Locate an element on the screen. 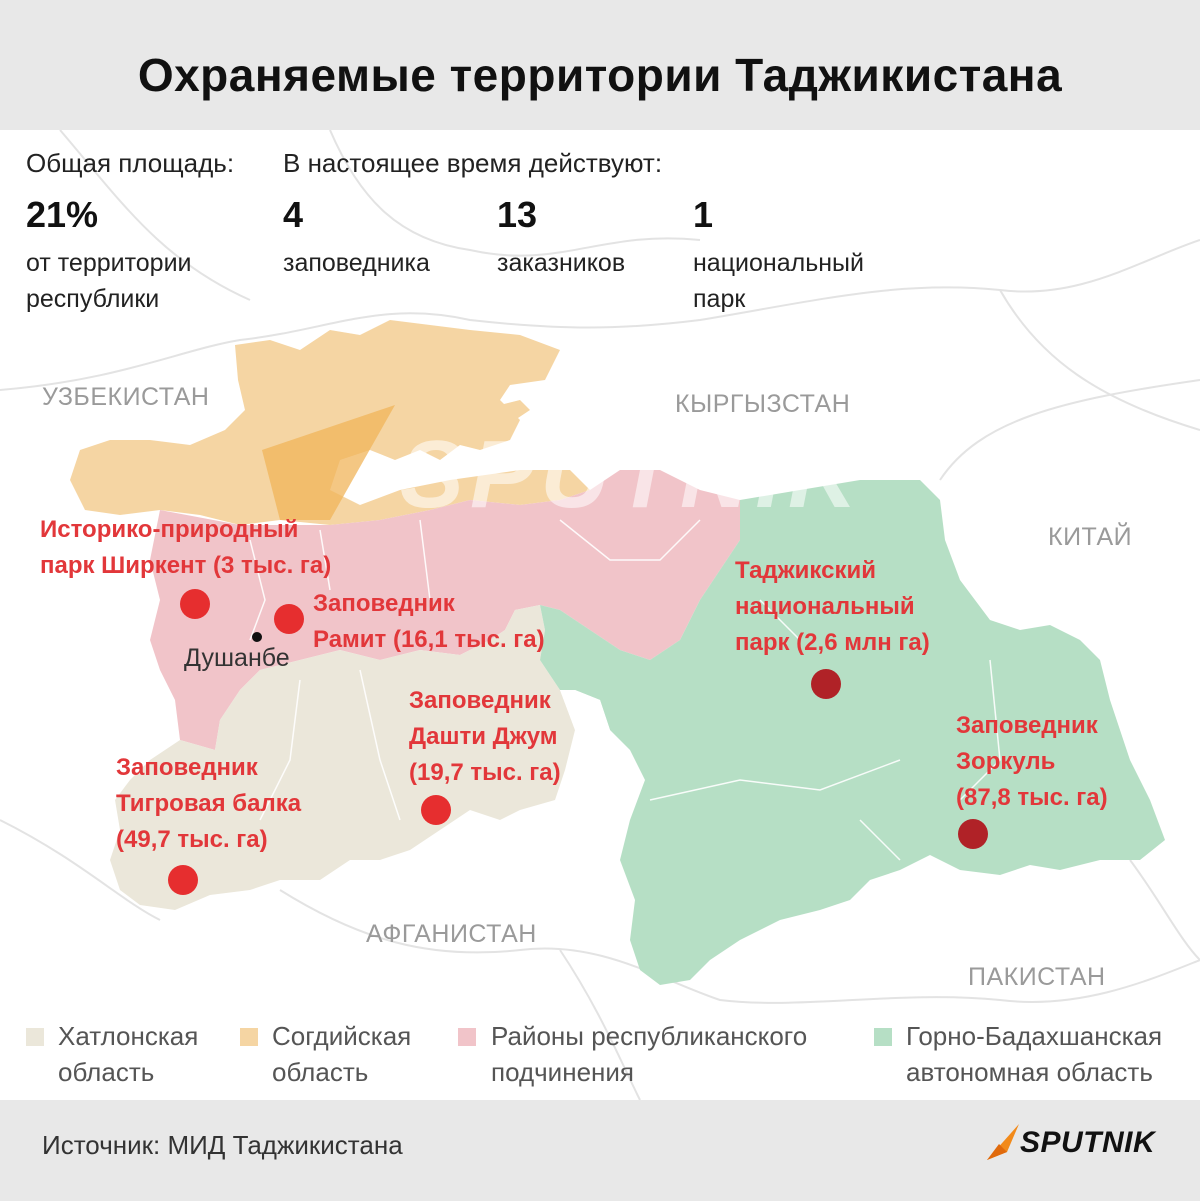  watermark: SPUTNIK is located at coordinates (632, 474).